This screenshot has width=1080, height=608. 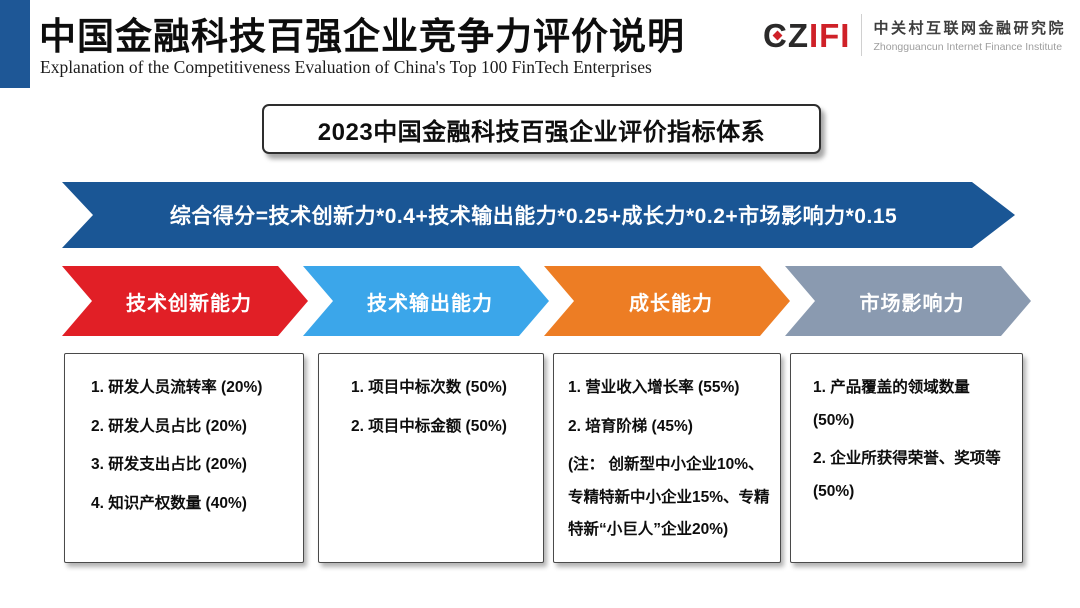 What do you see at coordinates (907, 475) in the screenshot?
I see `indicator-item: 2. 企业所获得荣誉、奖项等 (50%)` at bounding box center [907, 475].